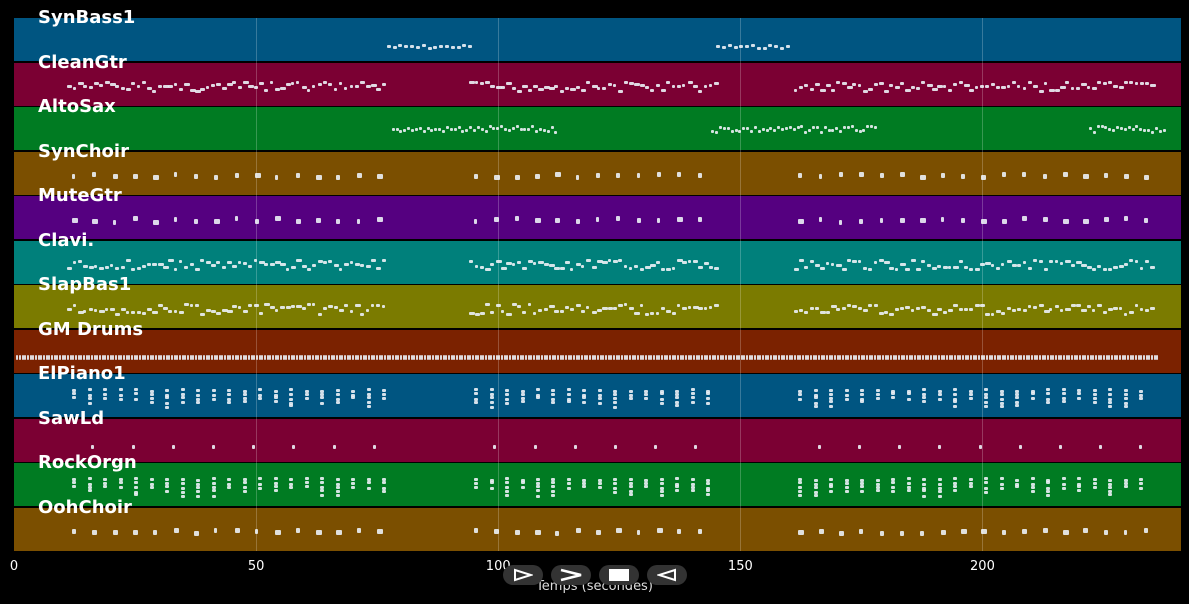 This screenshot has height=604, width=1189. Describe the element at coordinates (597, 484) in the screenshot. I see `track-lane` at that location.